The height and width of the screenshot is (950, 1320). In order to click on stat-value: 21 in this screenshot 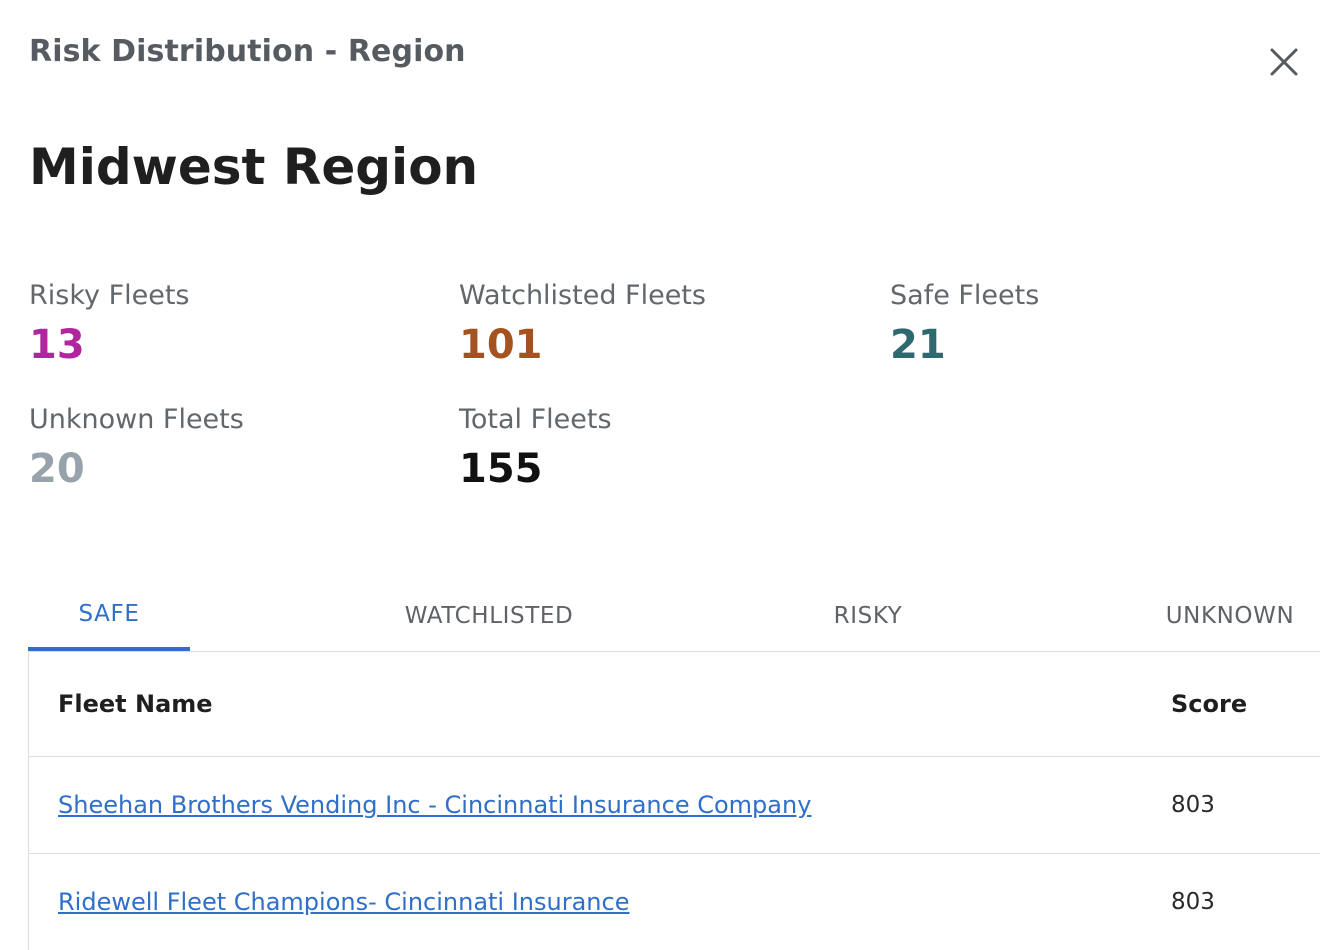, I will do `click(918, 345)`.